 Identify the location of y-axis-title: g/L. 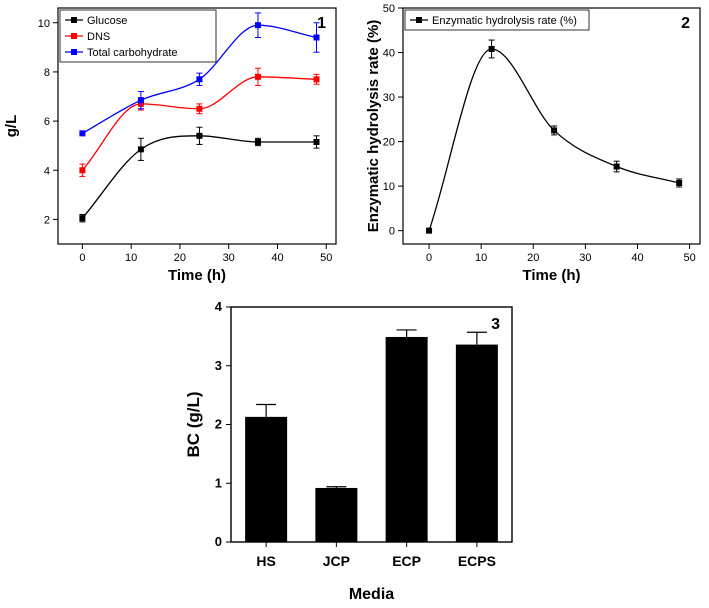
(11, 126).